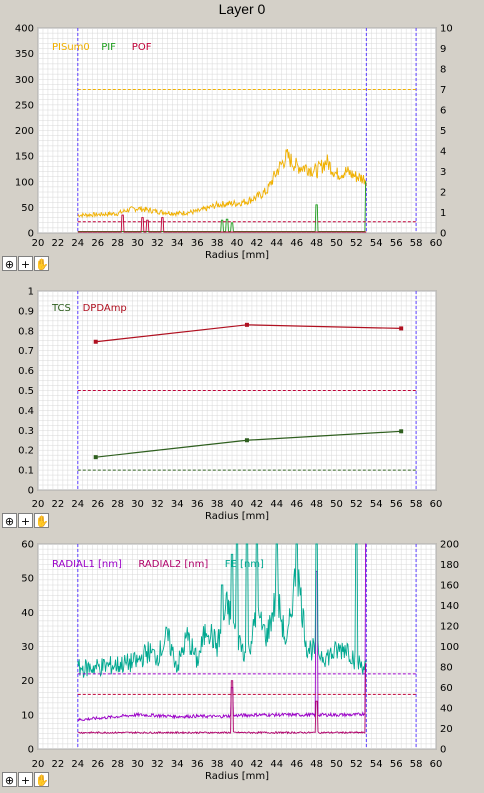  What do you see at coordinates (26, 431) in the screenshot?
I see `y-tick-label-left: 0.3` at bounding box center [26, 431].